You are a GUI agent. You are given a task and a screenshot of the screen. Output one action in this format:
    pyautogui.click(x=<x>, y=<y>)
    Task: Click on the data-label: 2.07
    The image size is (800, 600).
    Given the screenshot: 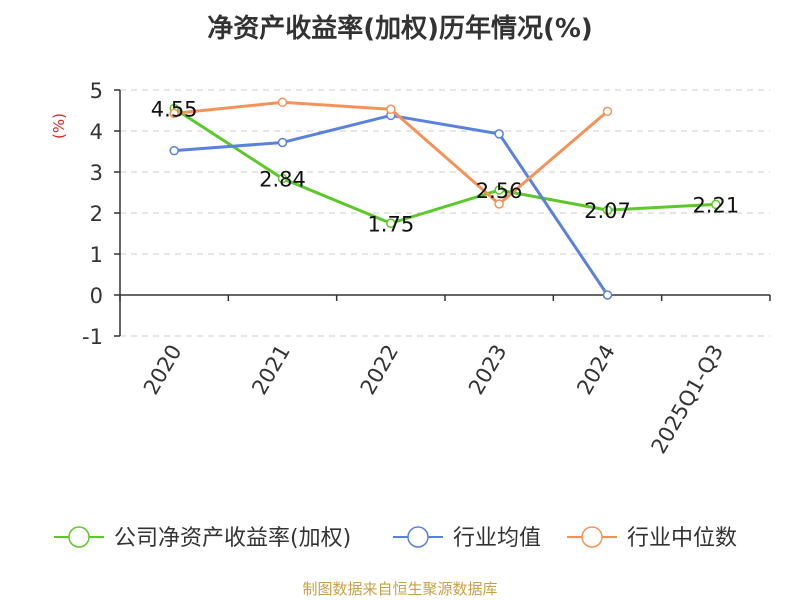 What is the action you would take?
    pyautogui.click(x=607, y=211)
    